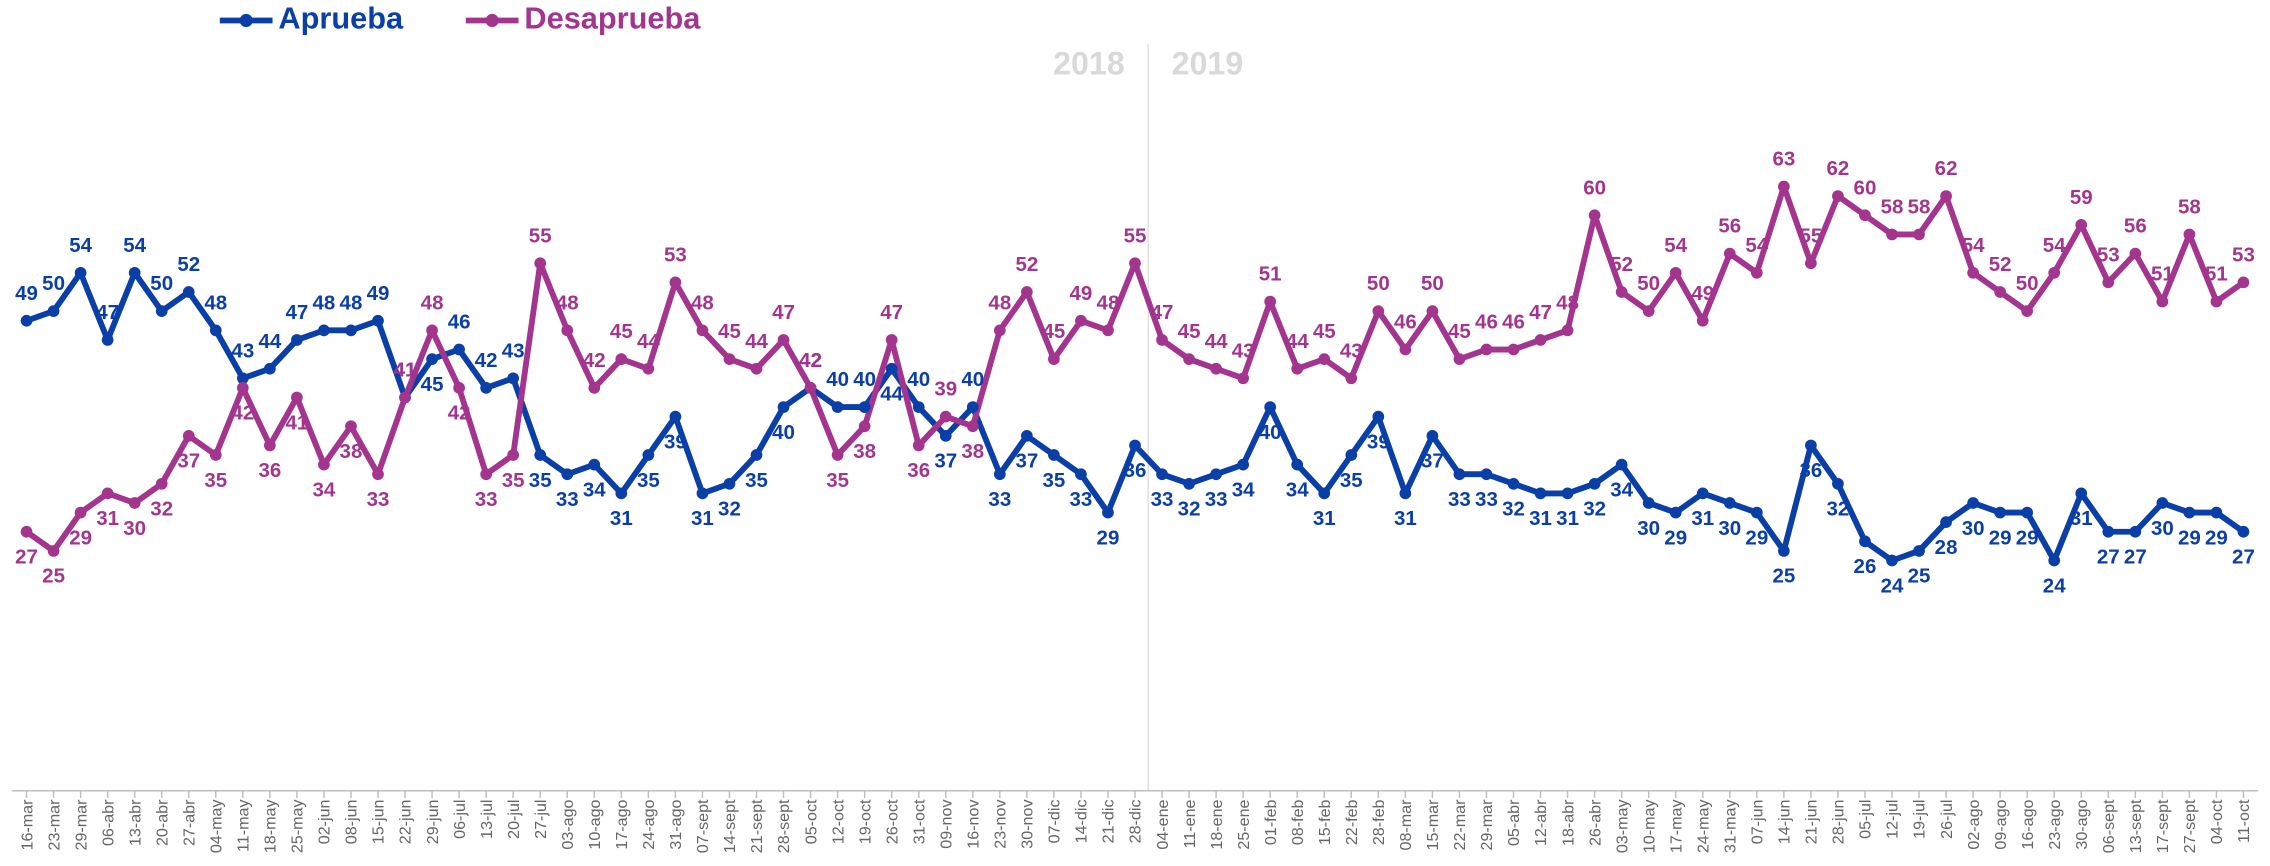 The width and height of the screenshot is (2270, 866). What do you see at coordinates (2028, 824) in the screenshot?
I see `x-tick-label: 16-ago` at bounding box center [2028, 824].